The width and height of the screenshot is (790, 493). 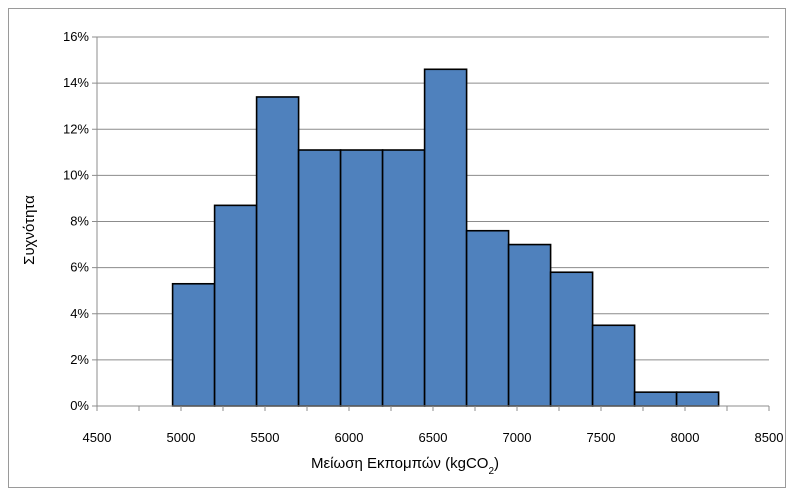 I want to click on y-tick-label: 12%, so click(x=76, y=128).